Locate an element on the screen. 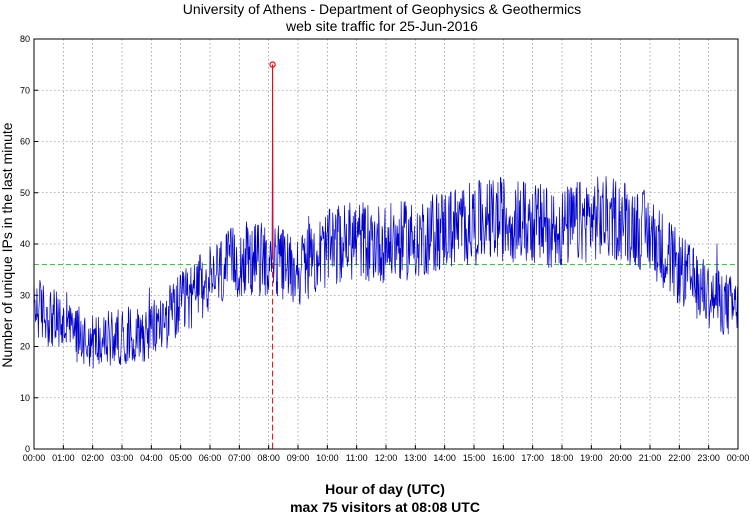  x-tick-label: 20:00 is located at coordinates (620, 458).